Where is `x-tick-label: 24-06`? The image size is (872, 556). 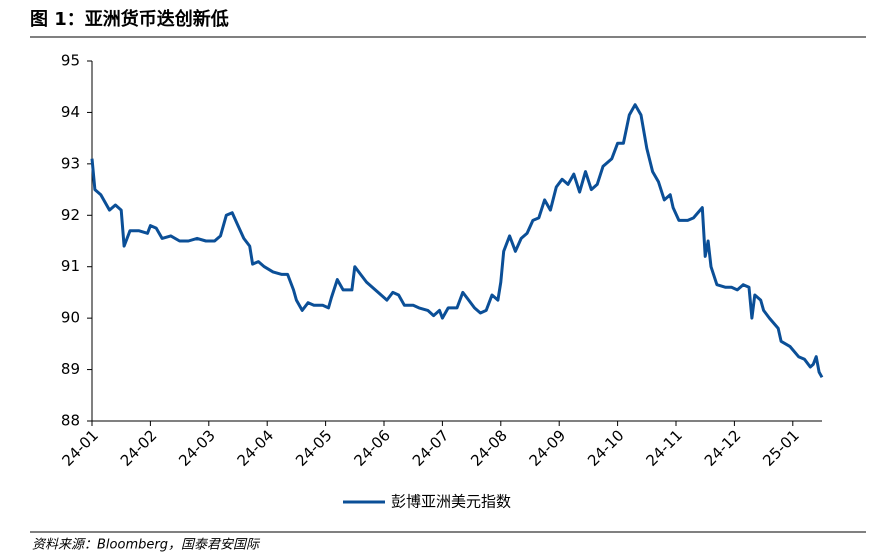 x-tick-label: 24-06 is located at coordinates (372, 448).